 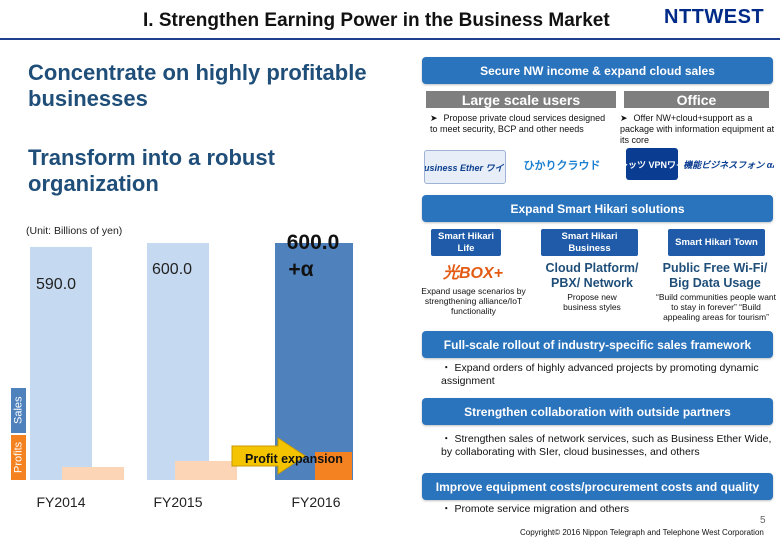 I want to click on smart-hikari-life-tag: Smart Hikari Life, so click(x=466, y=242).